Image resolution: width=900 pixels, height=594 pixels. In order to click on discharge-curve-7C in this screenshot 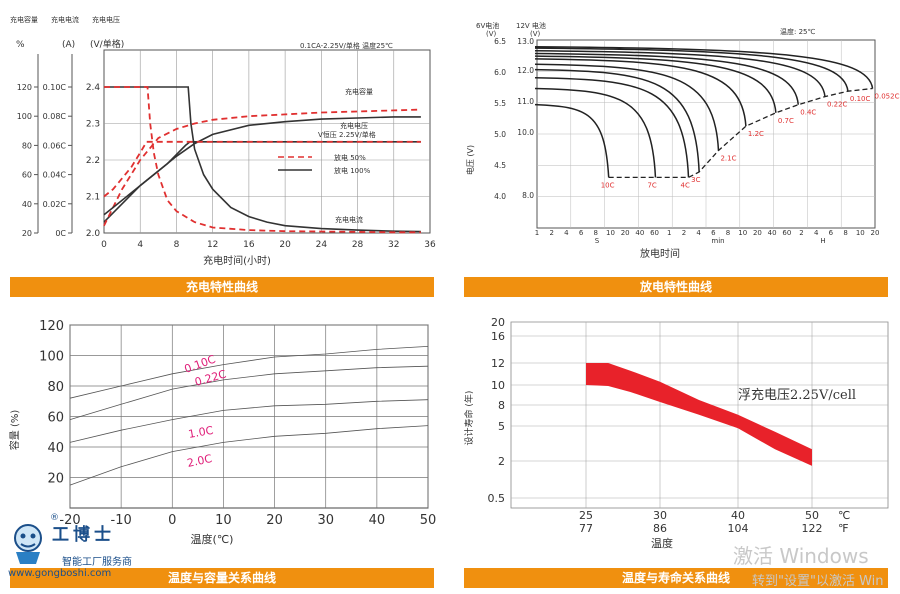, I will do `click(595, 132)`.